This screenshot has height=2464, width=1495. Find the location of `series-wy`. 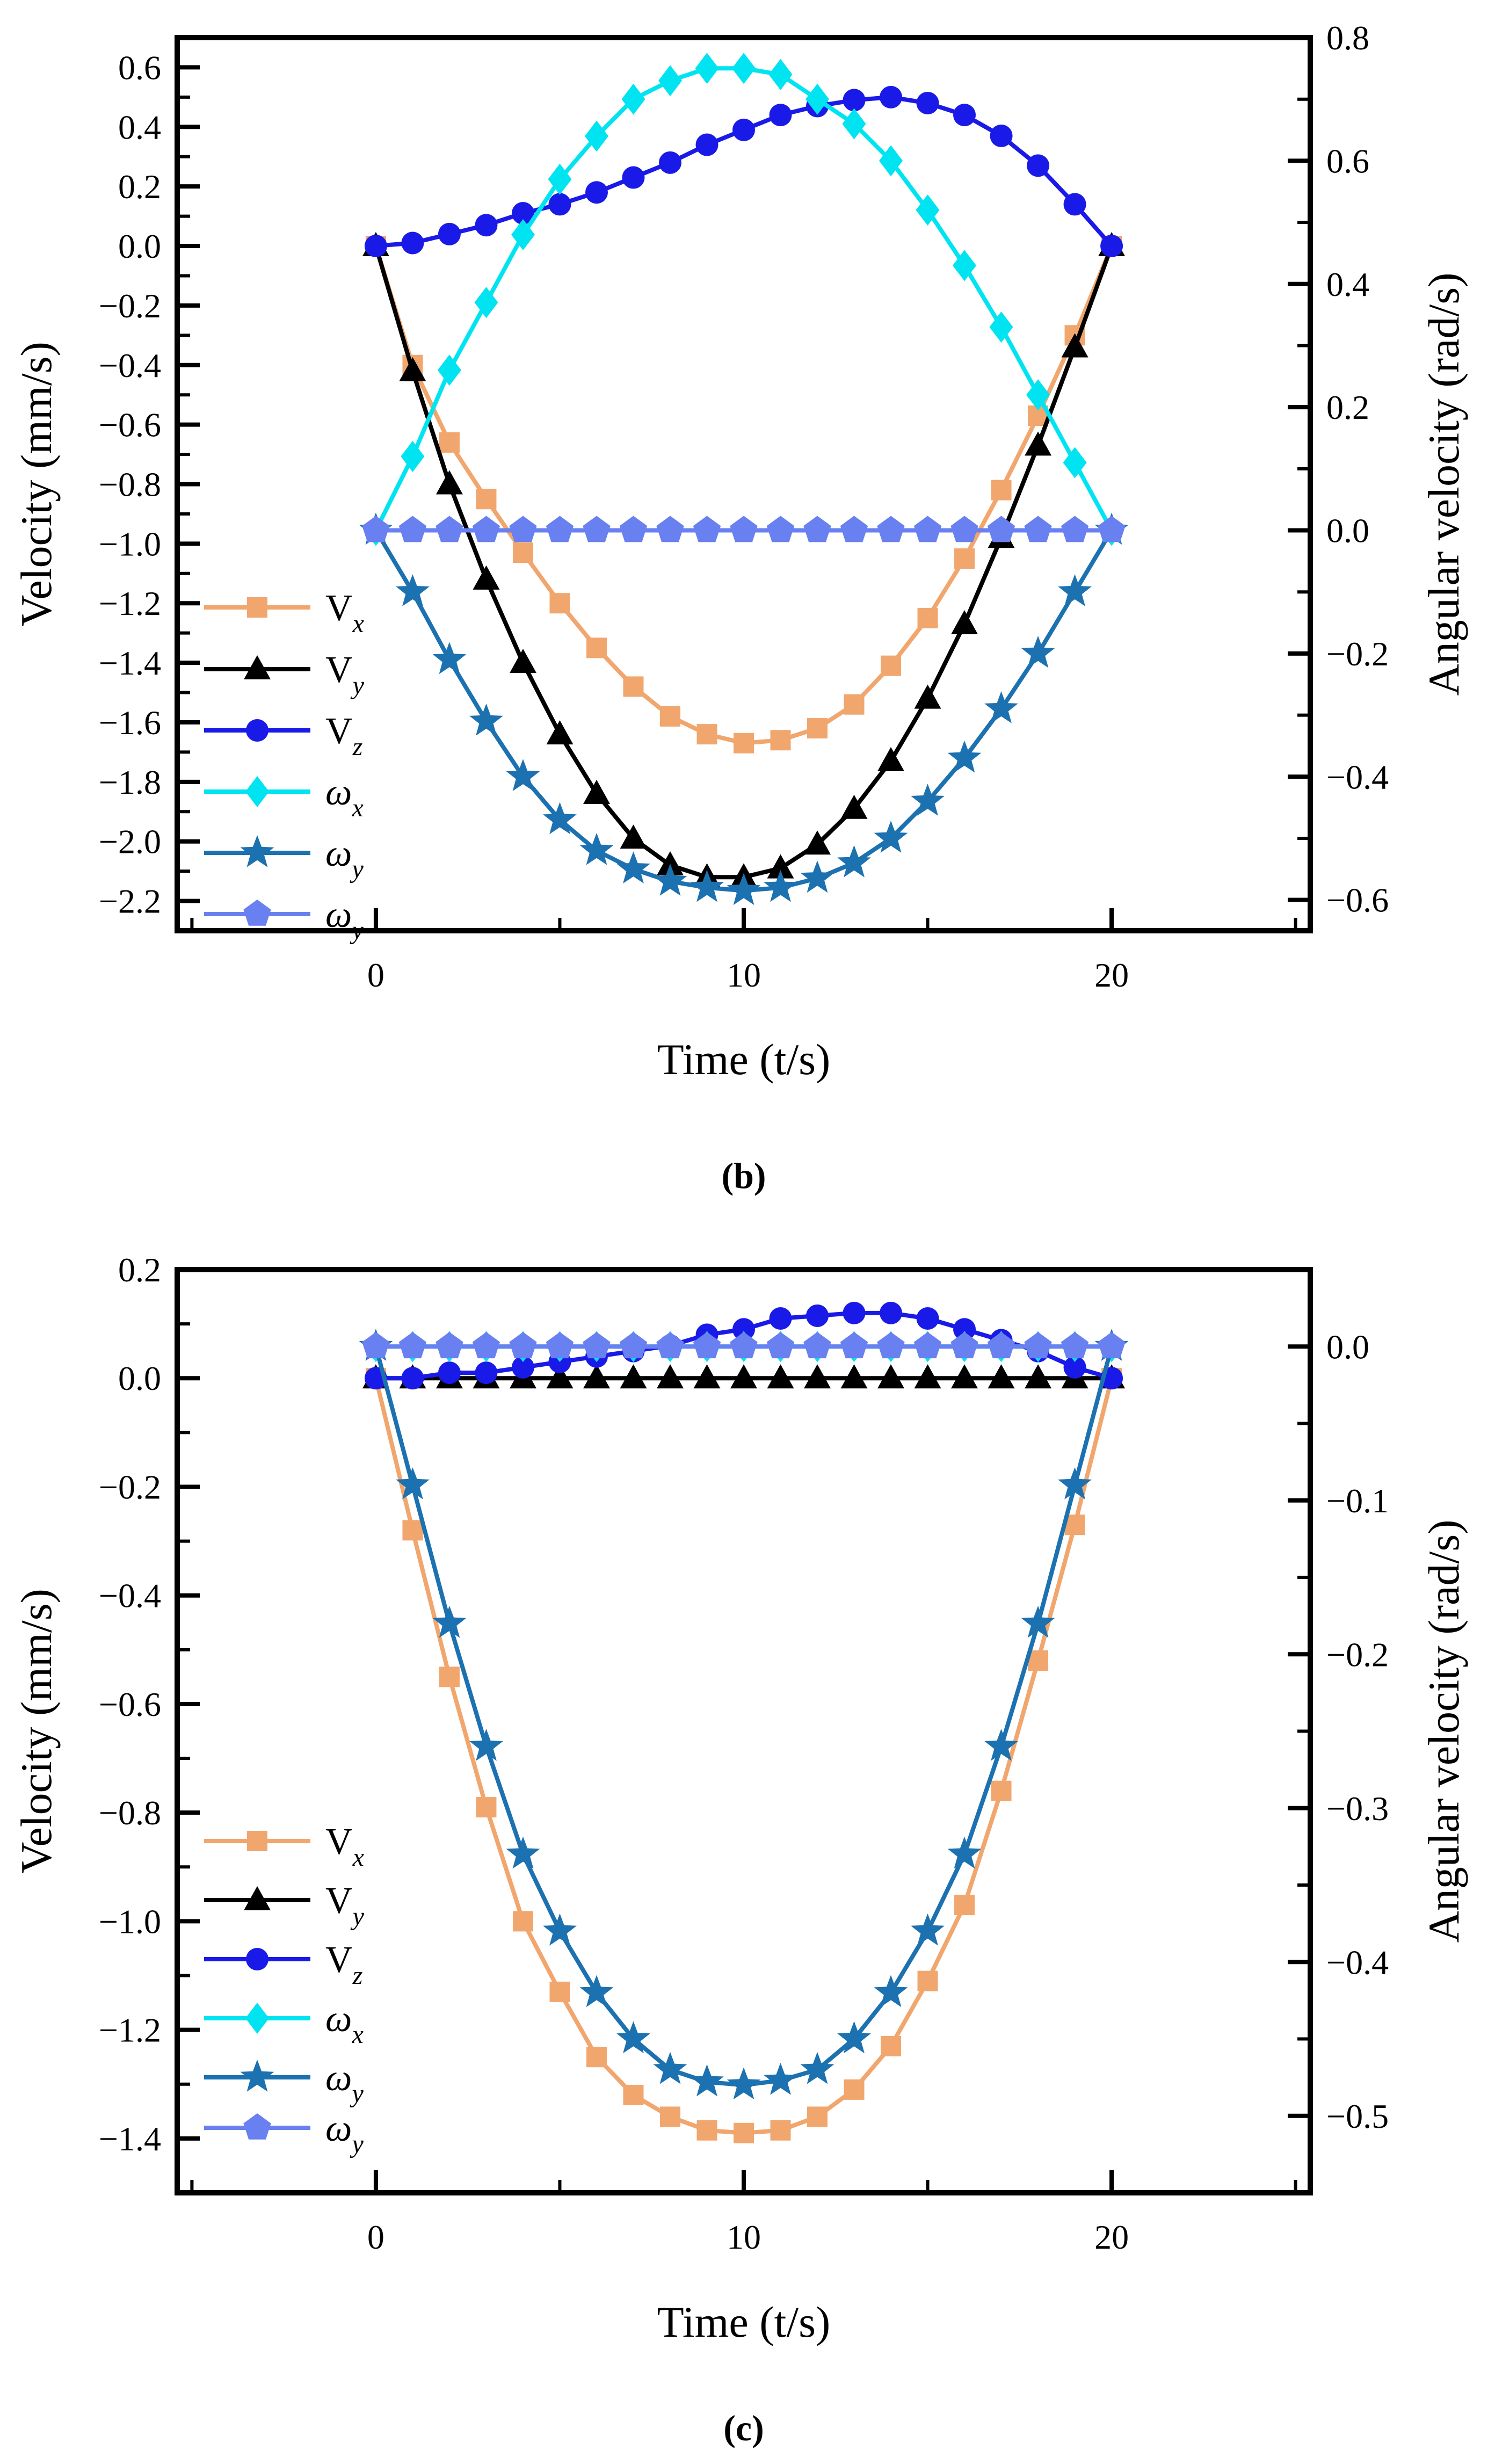

series-wy is located at coordinates (744, 708).